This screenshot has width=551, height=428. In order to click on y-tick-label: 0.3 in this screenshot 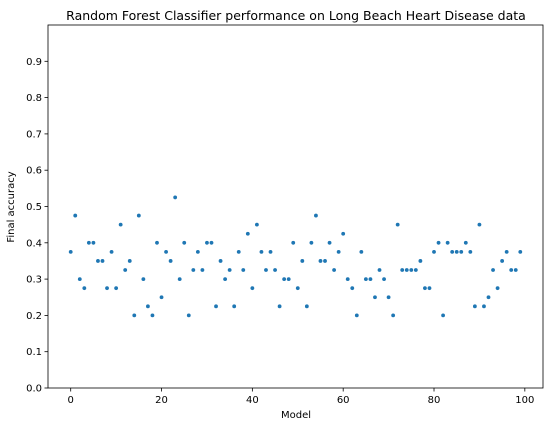, I will do `click(34, 280)`.